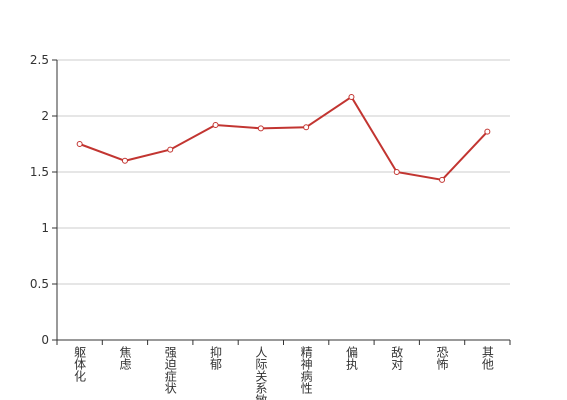 This screenshot has width=567, height=400. Describe the element at coordinates (125, 358) in the screenshot. I see `x-tick-label: 焦虑` at that location.